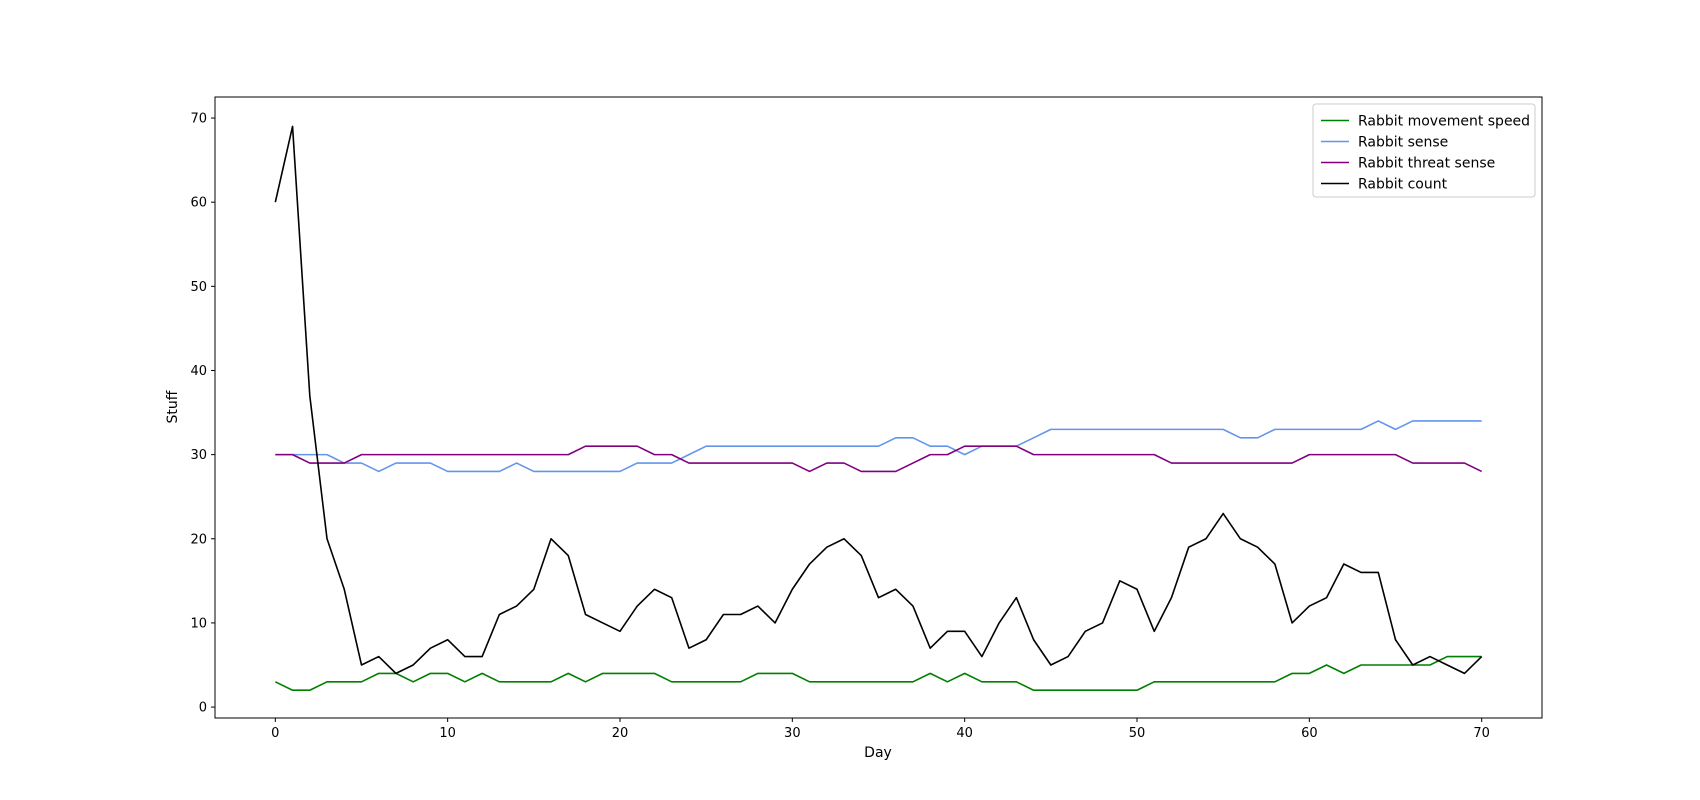 Image resolution: width=1700 pixels, height=800 pixels. Describe the element at coordinates (1403, 143) in the screenshot. I see `legend-label: Rabbit sense` at that location.